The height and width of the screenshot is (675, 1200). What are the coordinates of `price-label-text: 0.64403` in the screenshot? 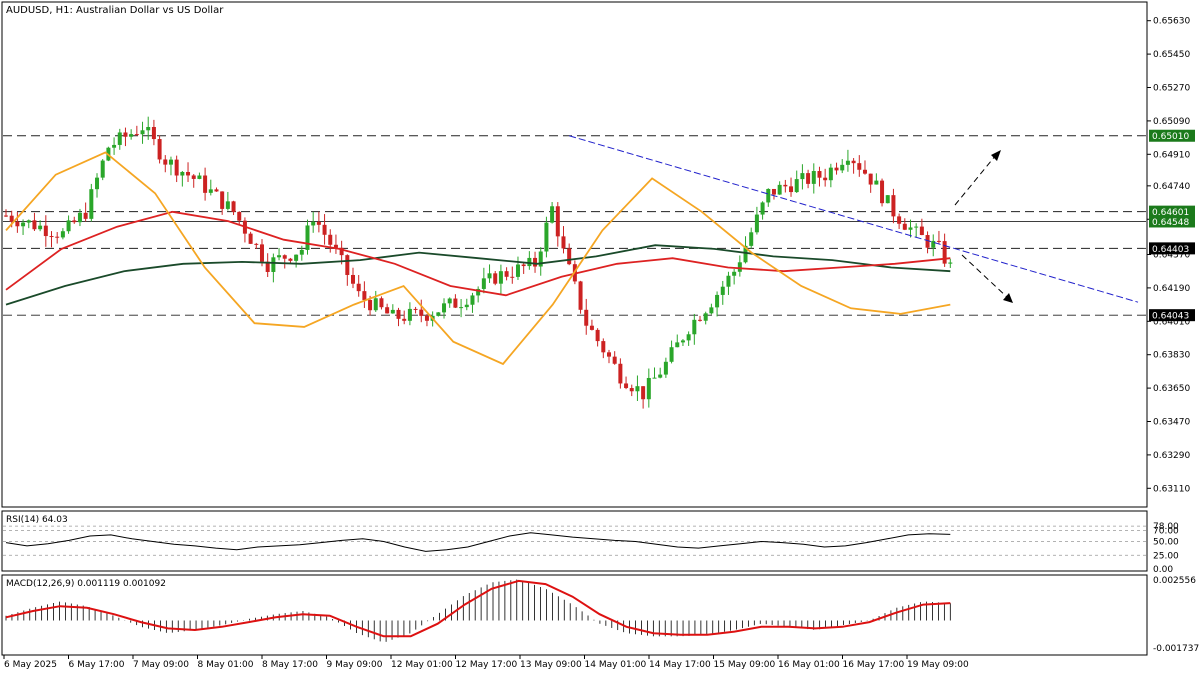 It's located at (1170, 250).